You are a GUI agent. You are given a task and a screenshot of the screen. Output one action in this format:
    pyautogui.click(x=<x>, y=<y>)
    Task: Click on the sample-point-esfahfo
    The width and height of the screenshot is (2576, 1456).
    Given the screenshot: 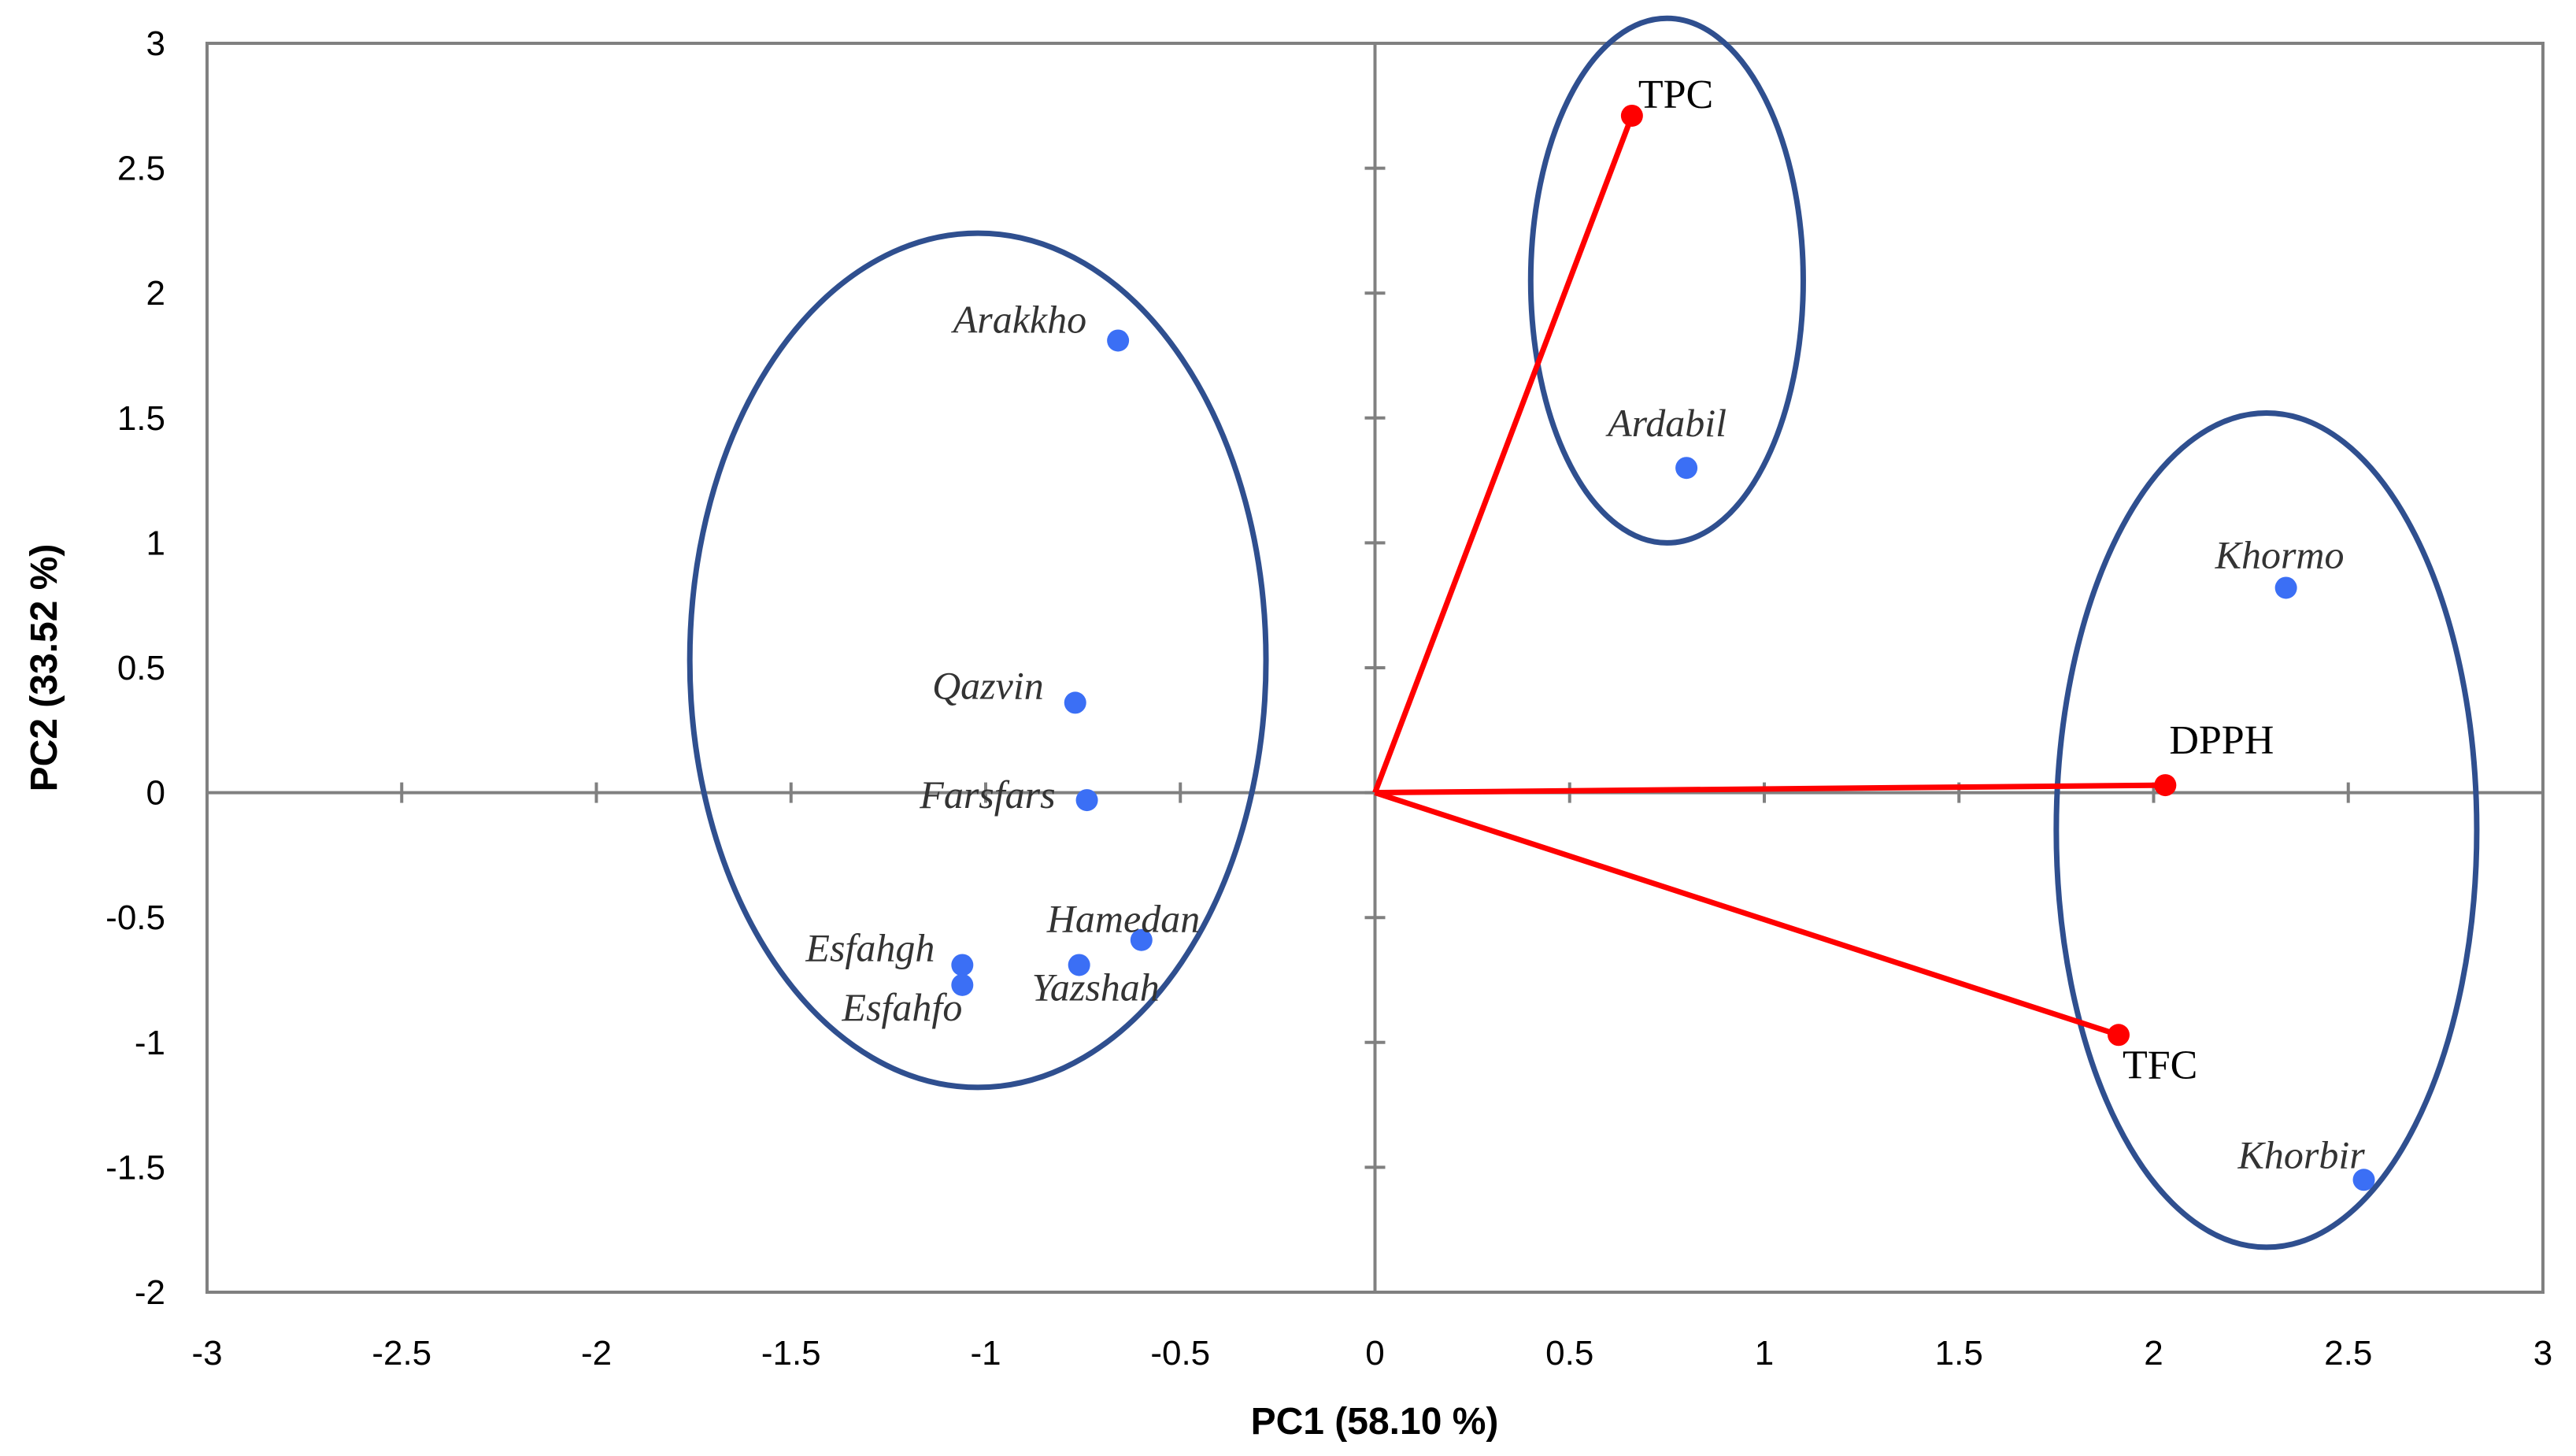 What is the action you would take?
    pyautogui.click(x=962, y=985)
    